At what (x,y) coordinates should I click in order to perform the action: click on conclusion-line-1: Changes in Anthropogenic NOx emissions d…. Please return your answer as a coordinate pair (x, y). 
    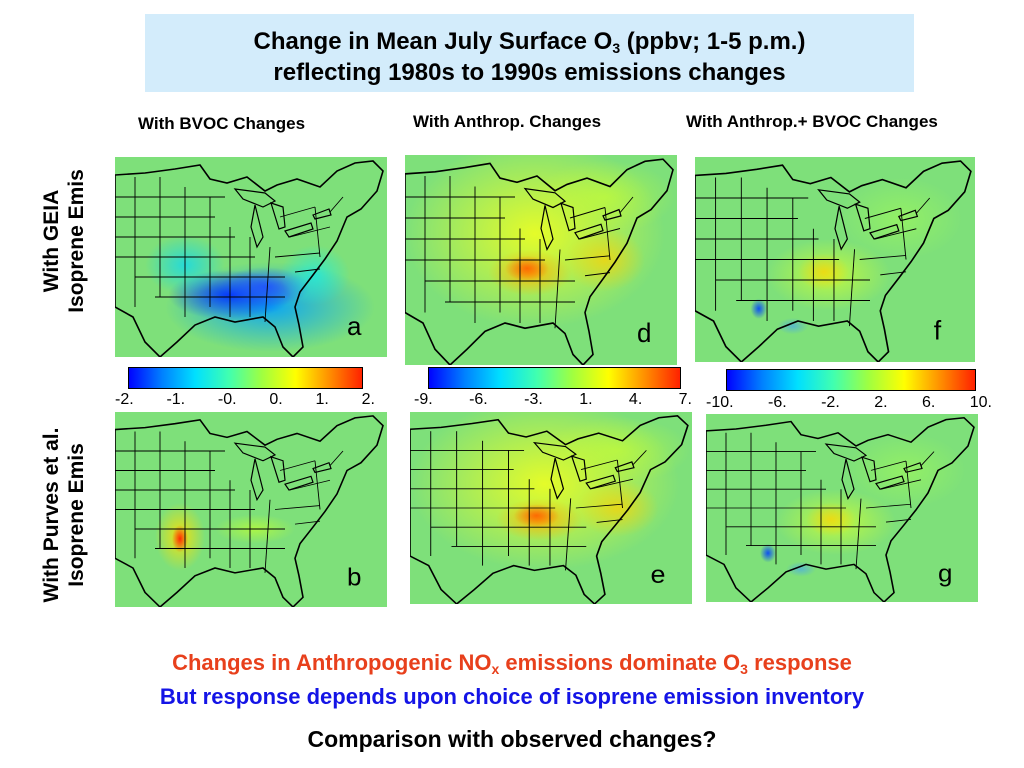
    Looking at the image, I should click on (512, 663).